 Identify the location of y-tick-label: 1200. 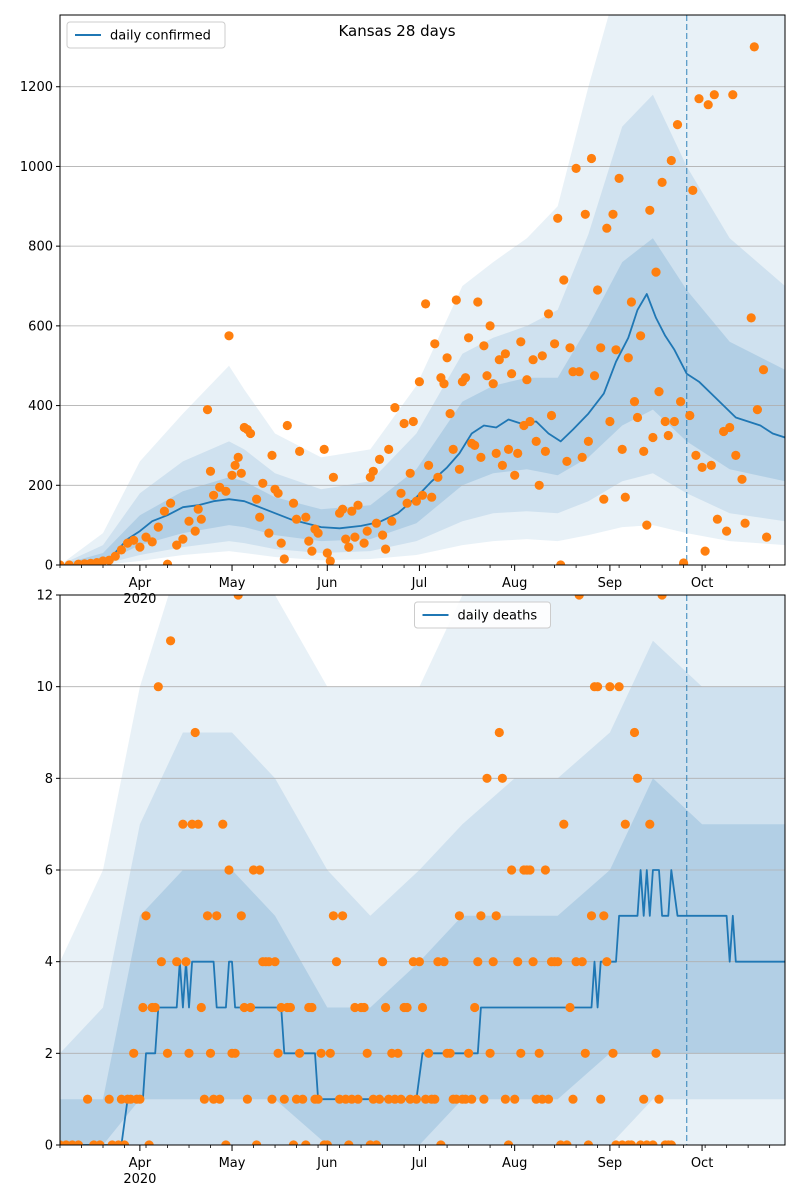
(36, 87).